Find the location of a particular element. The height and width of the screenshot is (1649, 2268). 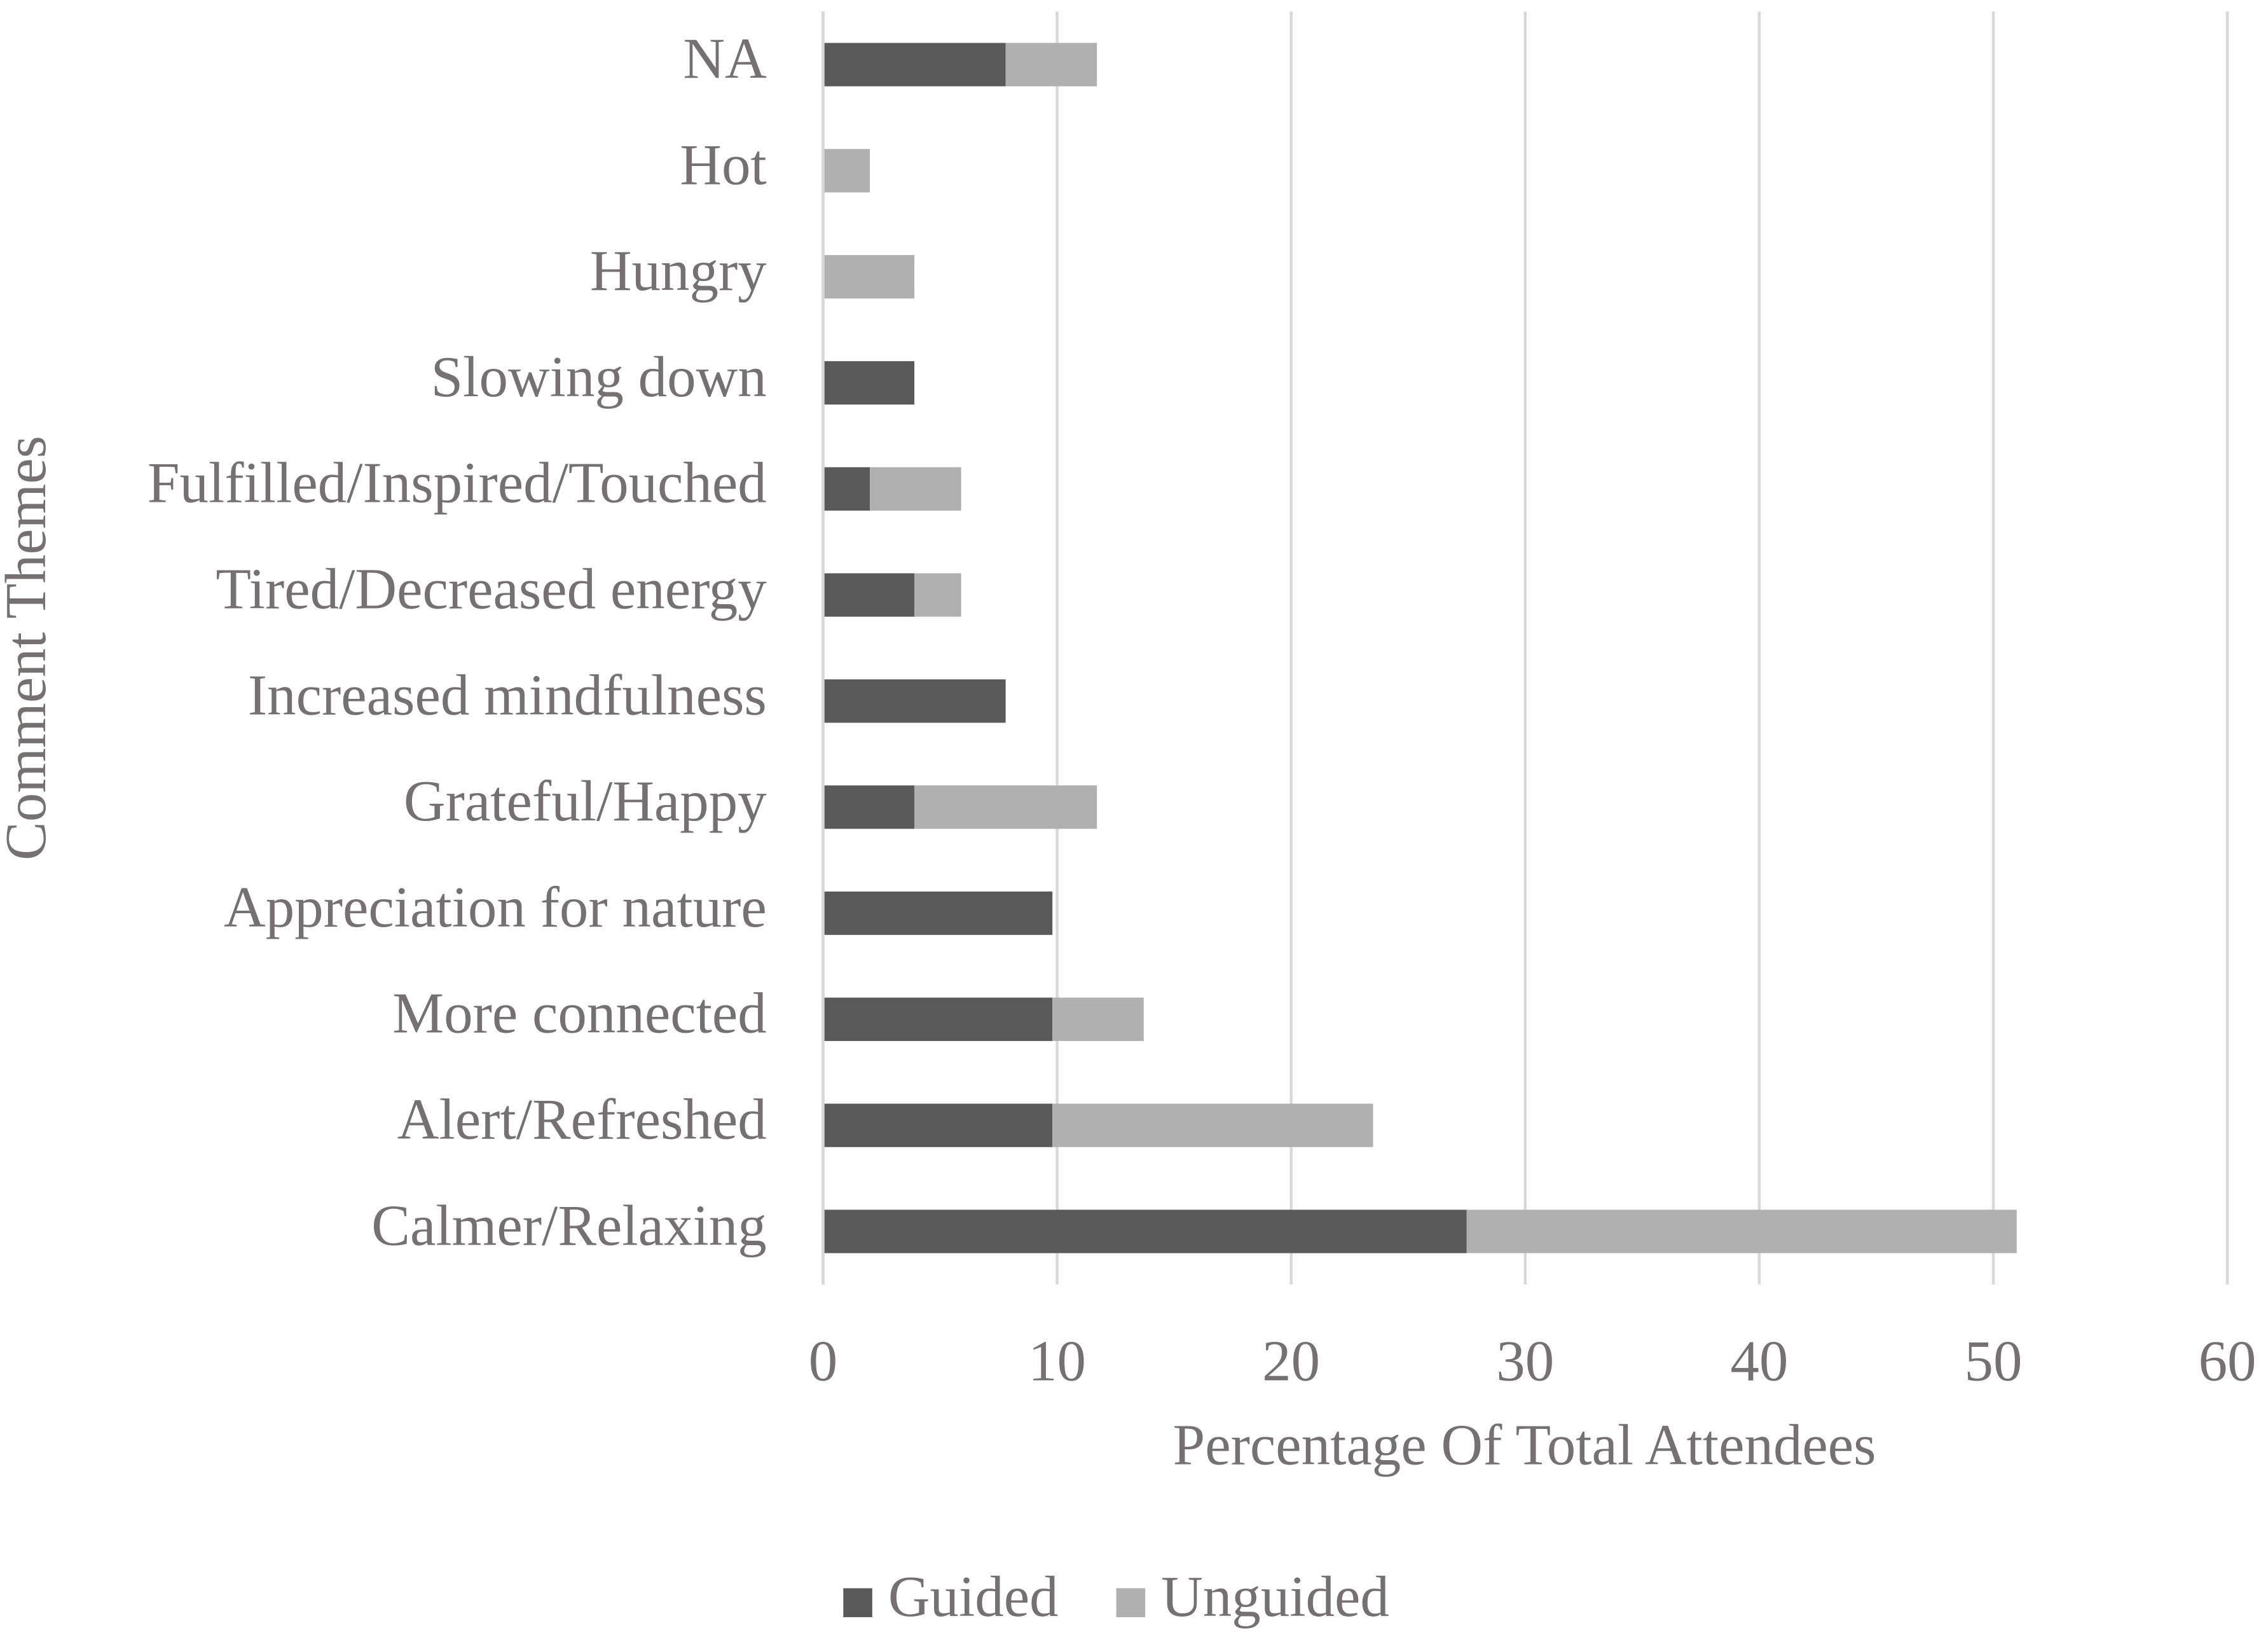

y-tick-label: Appreciation for nature is located at coordinates (495, 907).